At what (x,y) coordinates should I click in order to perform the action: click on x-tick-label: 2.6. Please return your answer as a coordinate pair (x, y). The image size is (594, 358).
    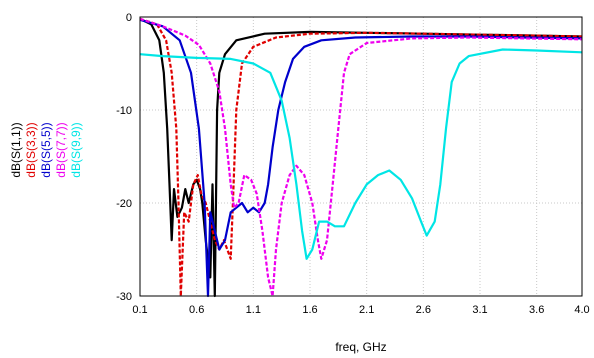
    Looking at the image, I should click on (423, 310).